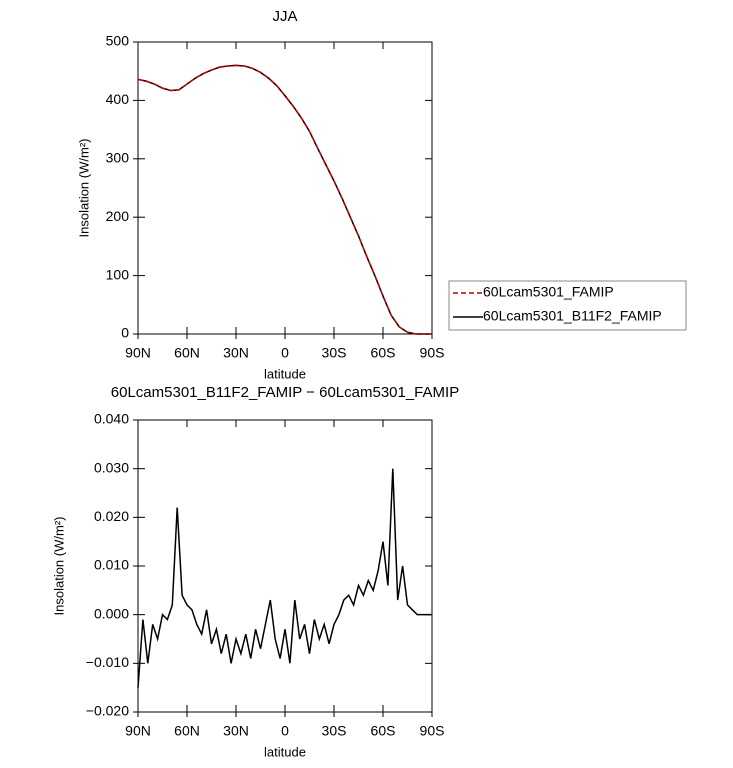 This screenshot has height=768, width=733. Describe the element at coordinates (111, 565) in the screenshot. I see `y-tick-label: 0.010` at that location.